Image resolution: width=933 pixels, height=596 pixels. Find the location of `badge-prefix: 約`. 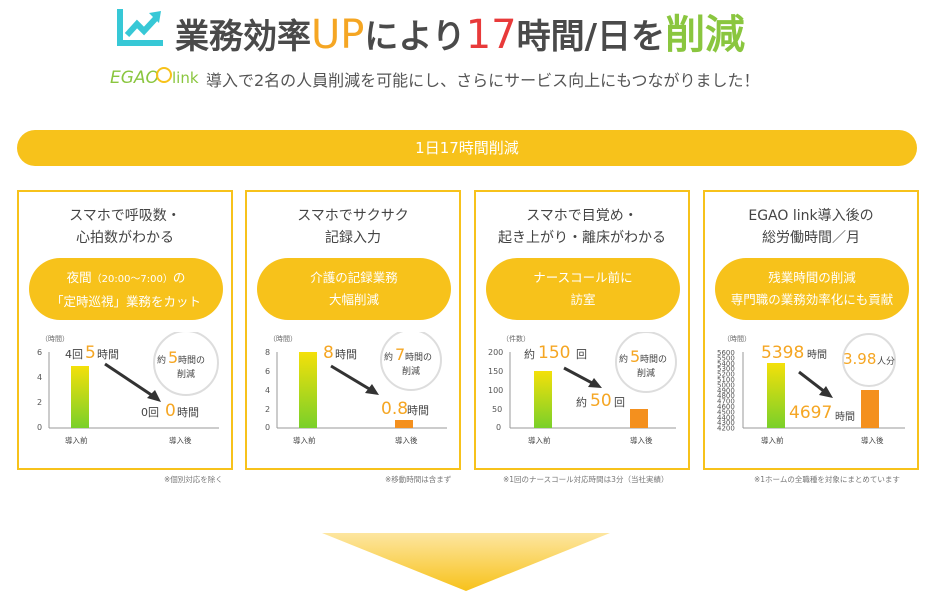

badge-prefix: 約 is located at coordinates (623, 359).